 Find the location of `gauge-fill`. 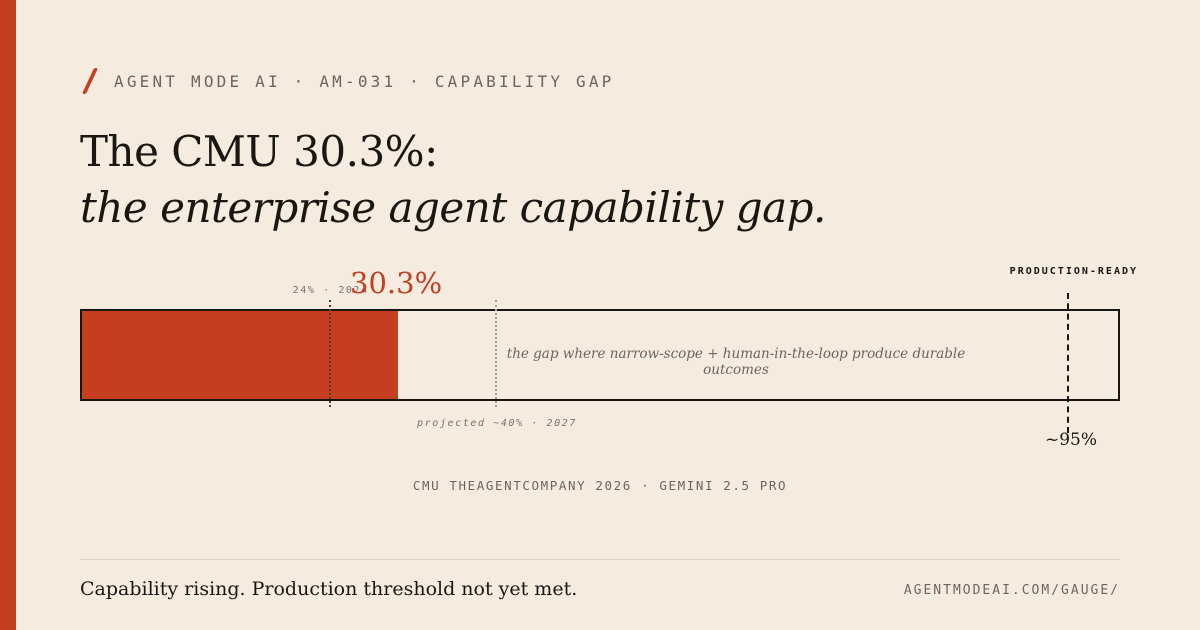

gauge-fill is located at coordinates (240, 355).